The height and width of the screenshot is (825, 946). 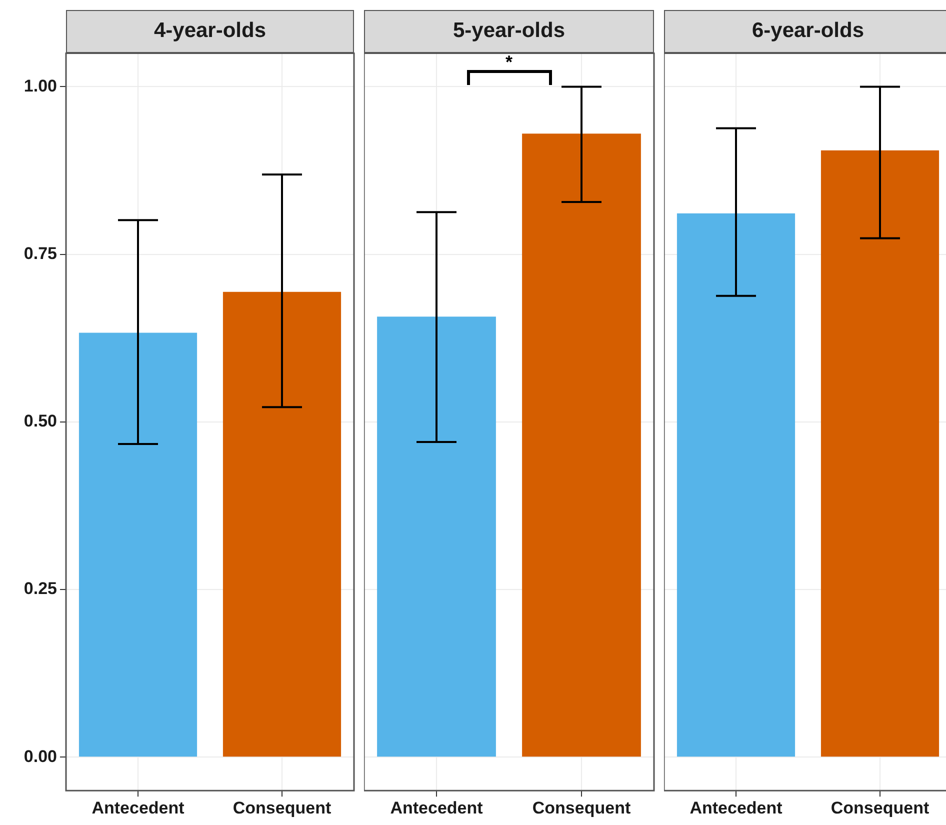 I want to click on chart-title: 5-year-olds, so click(x=509, y=31).